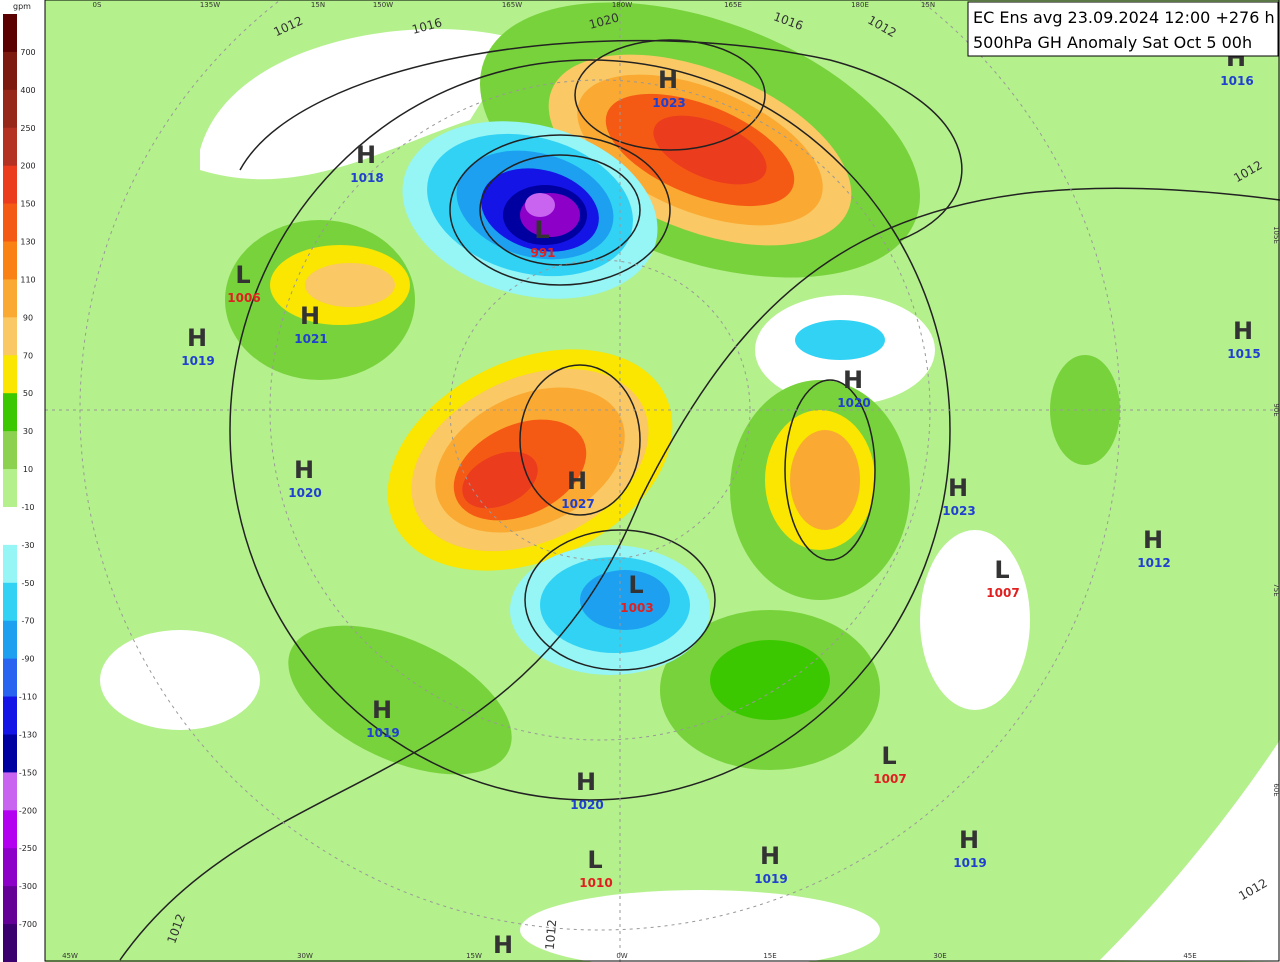 The image size is (1280, 962). I want to click on center-value: 1016, so click(1236, 81).